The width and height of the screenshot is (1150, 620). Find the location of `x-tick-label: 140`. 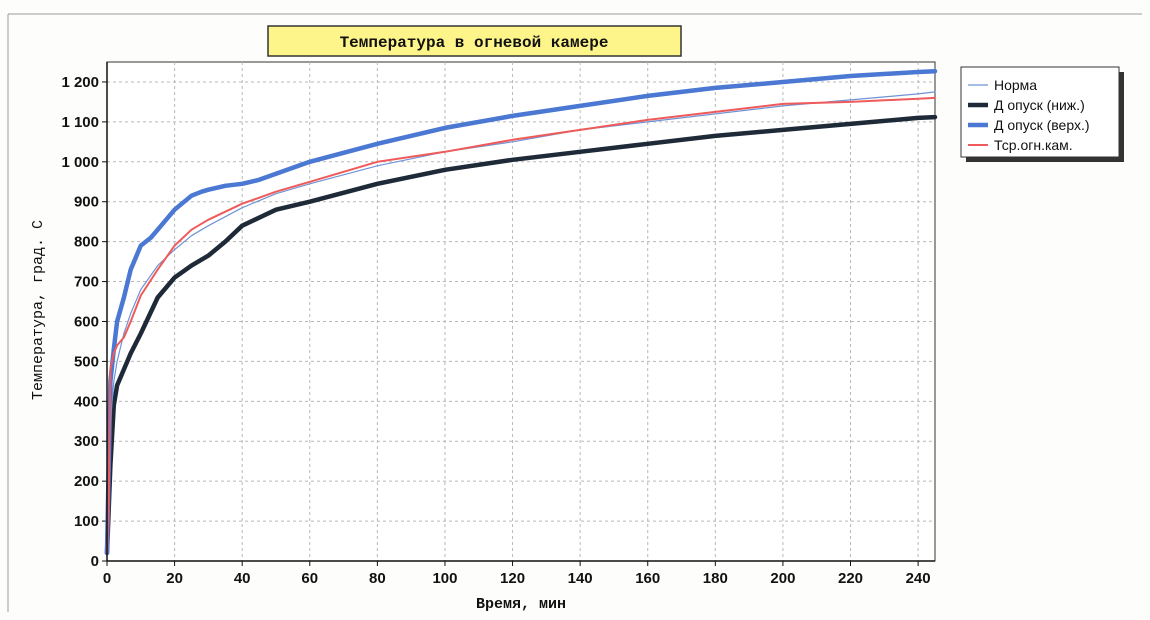

x-tick-label: 140 is located at coordinates (580, 578).